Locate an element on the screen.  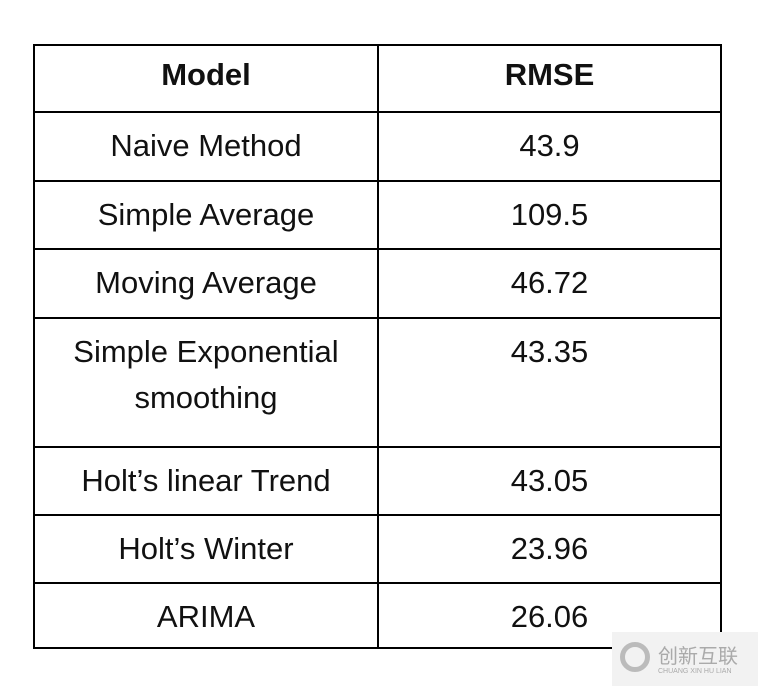
watermark: 创新互联 CHUANG XIN HU LIAN is located at coordinates (685, 659).